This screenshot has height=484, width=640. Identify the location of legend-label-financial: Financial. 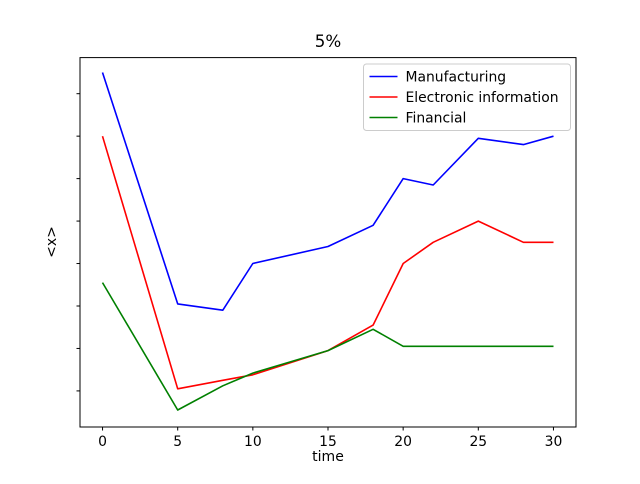
(436, 118).